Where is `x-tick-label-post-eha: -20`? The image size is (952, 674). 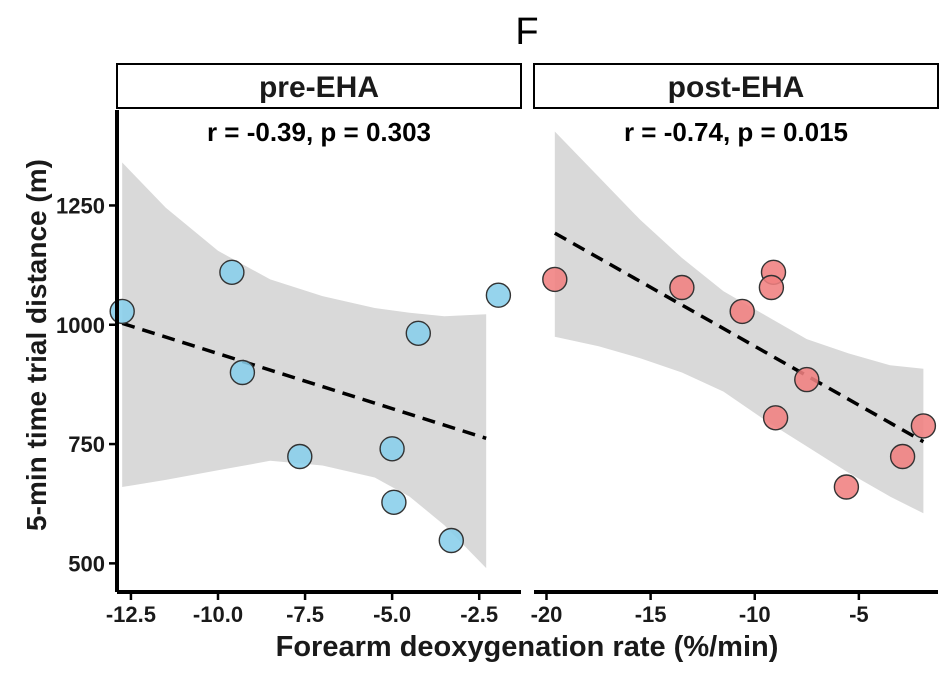 x-tick-label-post-eha: -20 is located at coordinates (547, 614).